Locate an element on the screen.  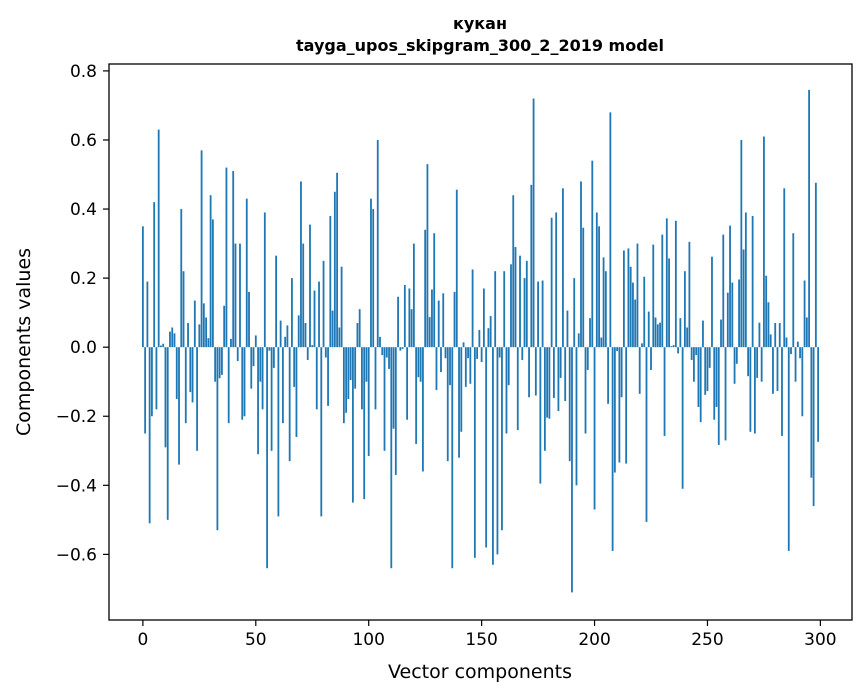
x-tick-label: 250 is located at coordinates (707, 640).